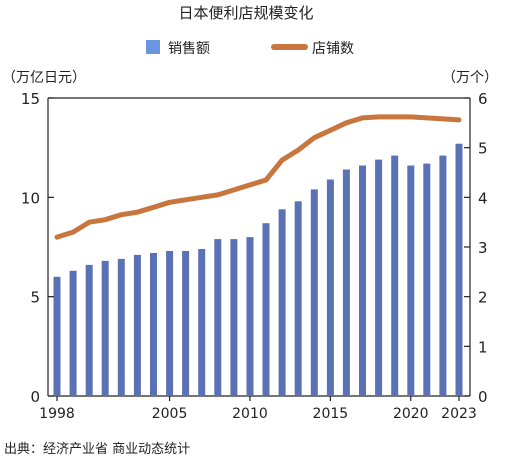  I want to click on right-tick-label: 3, so click(483, 248).